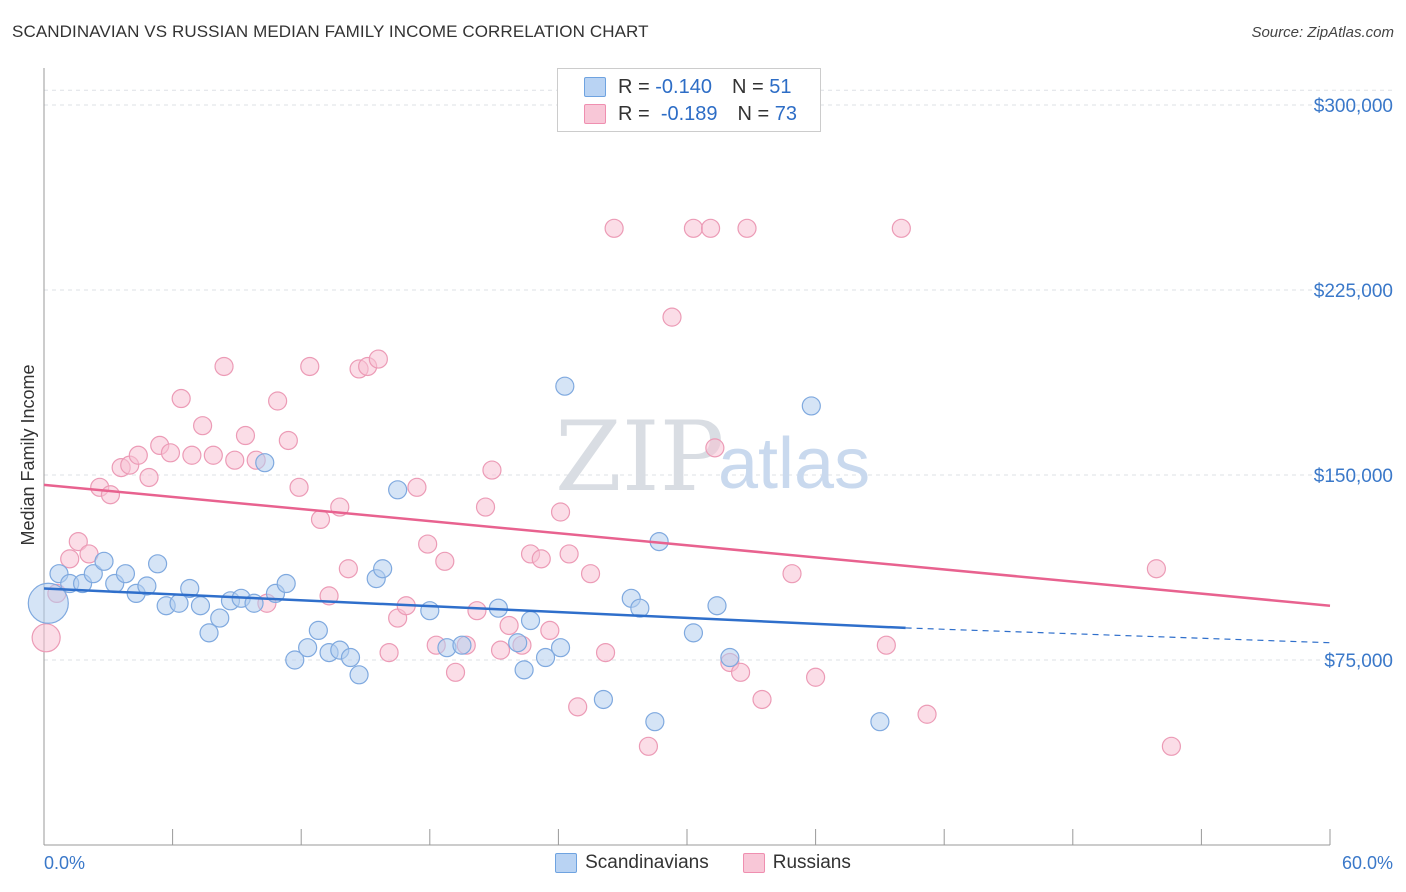 The width and height of the screenshot is (1406, 892). I want to click on y-axis-label: Median Family Income, so click(28, 454).